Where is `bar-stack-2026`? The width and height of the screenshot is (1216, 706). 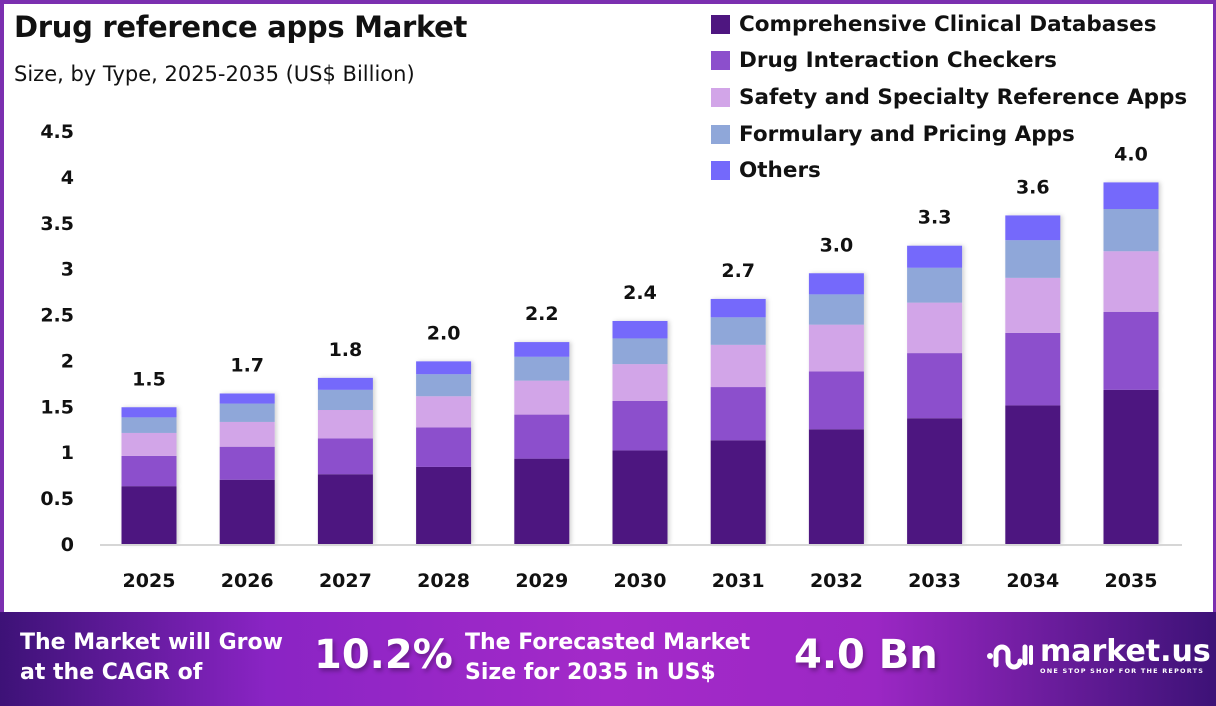 bar-stack-2026 is located at coordinates (247, 468).